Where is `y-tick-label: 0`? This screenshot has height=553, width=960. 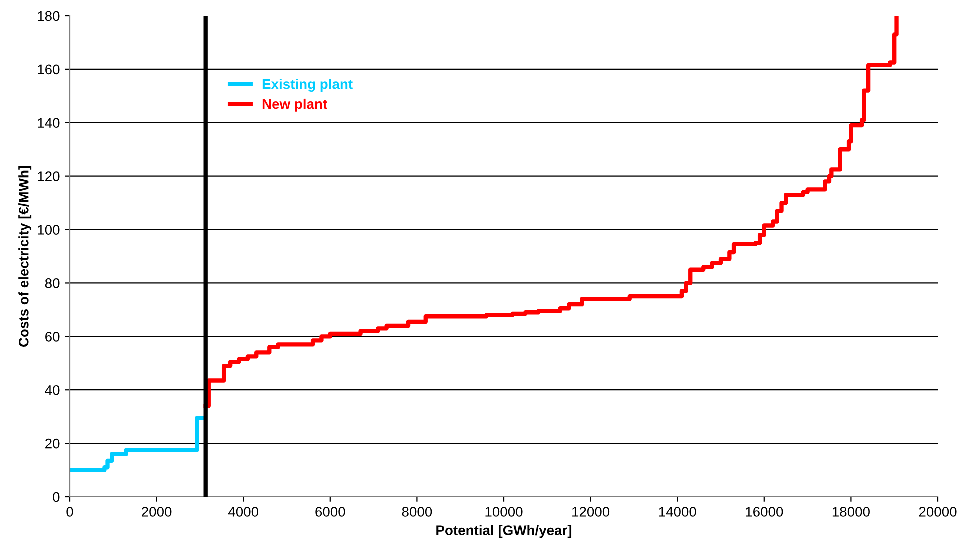
y-tick-label: 0 is located at coordinates (56, 497).